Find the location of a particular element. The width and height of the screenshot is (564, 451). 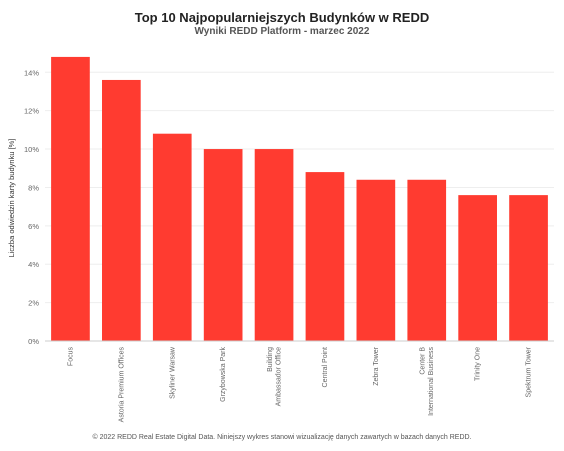

x-tick-label: Zebra Tower is located at coordinates (376, 365).